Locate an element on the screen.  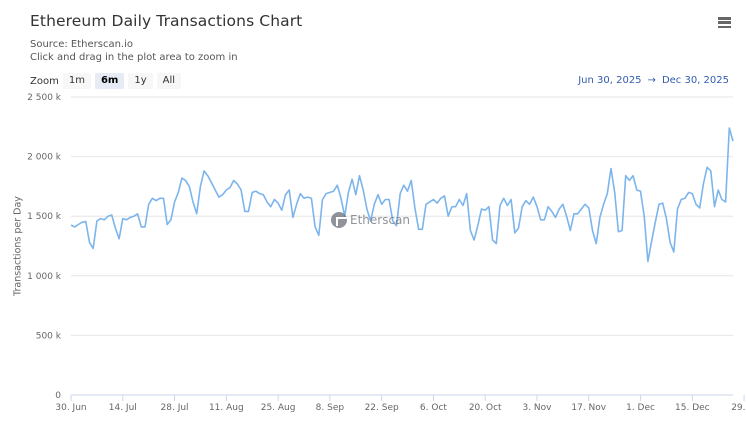
svg-text: 25. Aug is located at coordinates (278, 408).